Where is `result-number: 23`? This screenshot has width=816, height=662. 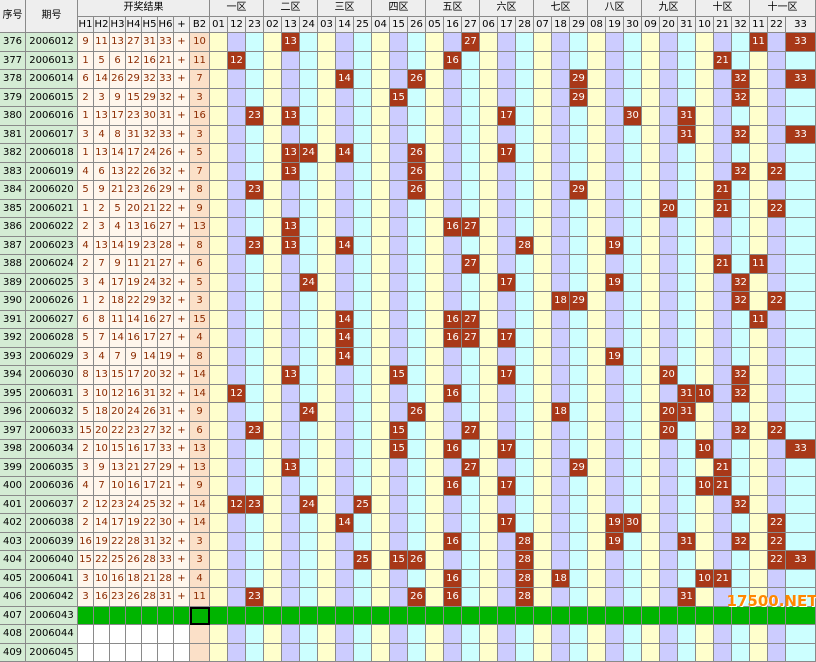 result-number: 23 is located at coordinates (118, 505).